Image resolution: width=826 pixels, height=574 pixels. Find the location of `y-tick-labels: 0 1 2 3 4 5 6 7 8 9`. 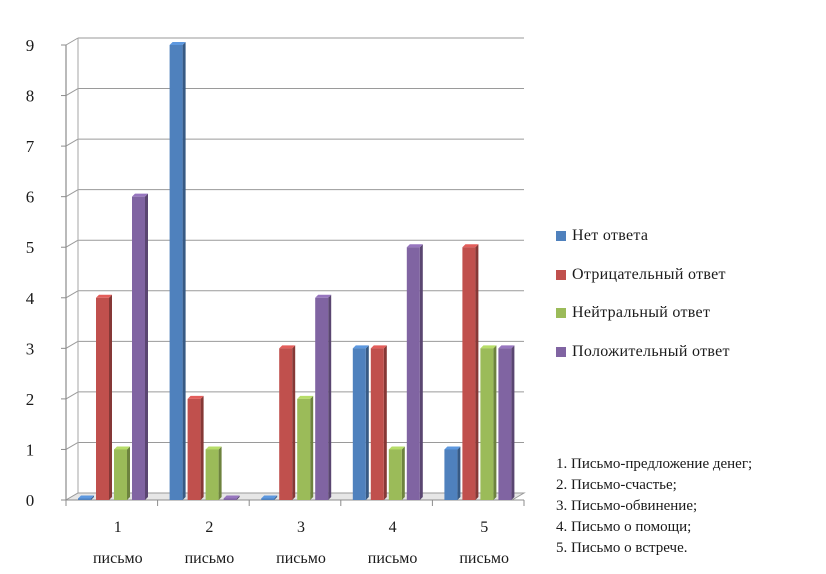

y-tick-labels: 0 1 2 3 4 5 6 7 8 9 is located at coordinates (30, 273).